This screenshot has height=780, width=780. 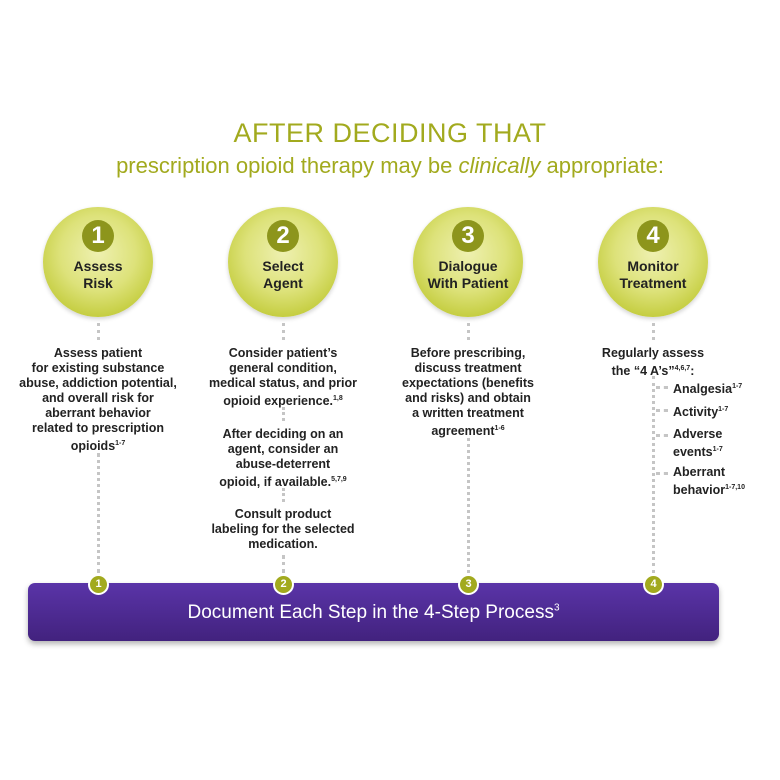 What do you see at coordinates (708, 389) in the screenshot?
I see `a-item-analgesia: Analgesia1-7` at bounding box center [708, 389].